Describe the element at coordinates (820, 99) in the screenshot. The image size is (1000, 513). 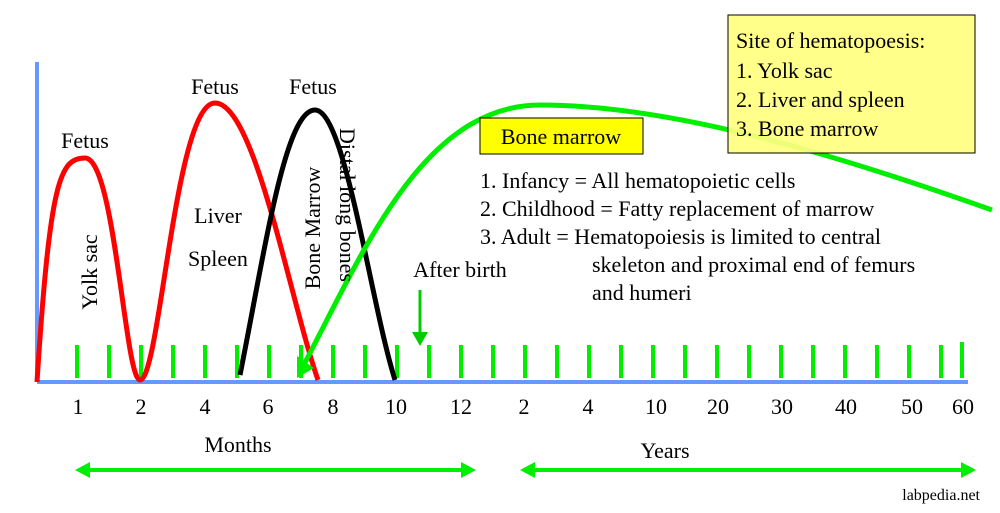
I see `box-item: 2. Liver and spleen` at that location.